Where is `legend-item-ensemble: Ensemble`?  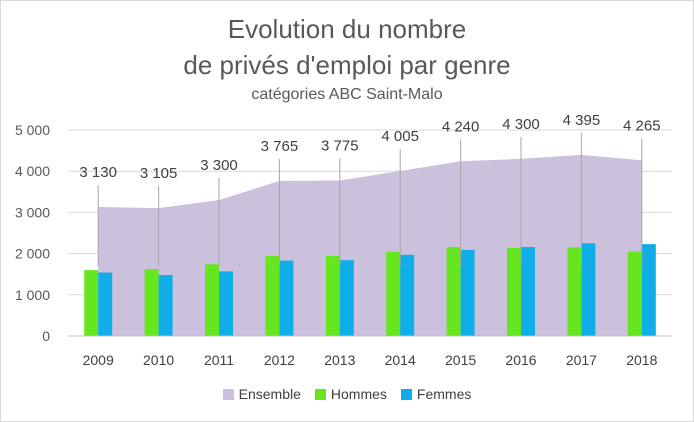 legend-item-ensemble: Ensemble is located at coordinates (261, 394).